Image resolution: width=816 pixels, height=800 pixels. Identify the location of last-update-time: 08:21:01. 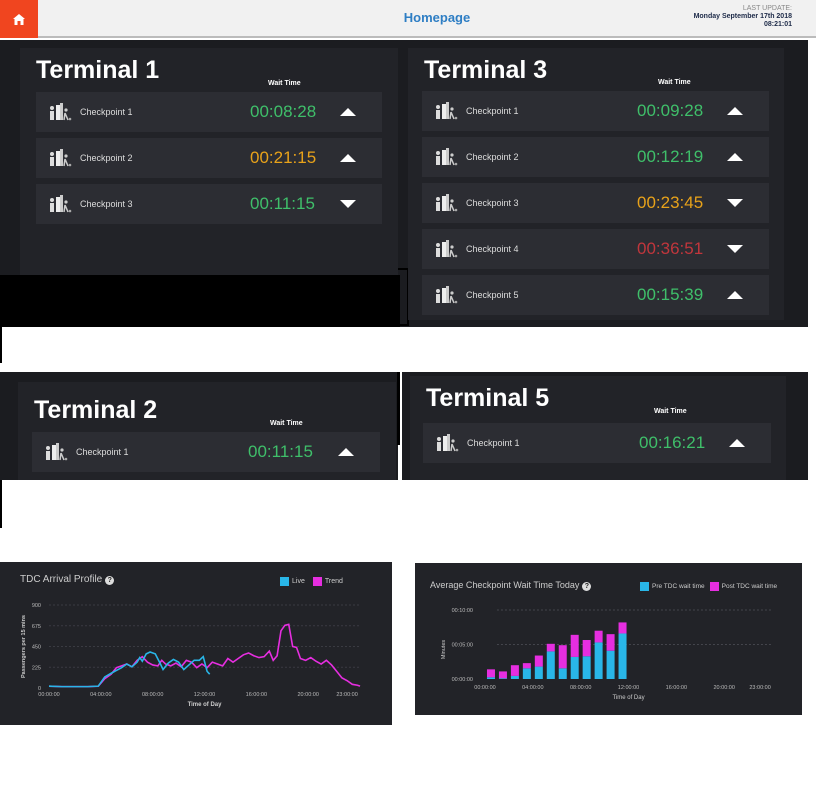
(777, 24).